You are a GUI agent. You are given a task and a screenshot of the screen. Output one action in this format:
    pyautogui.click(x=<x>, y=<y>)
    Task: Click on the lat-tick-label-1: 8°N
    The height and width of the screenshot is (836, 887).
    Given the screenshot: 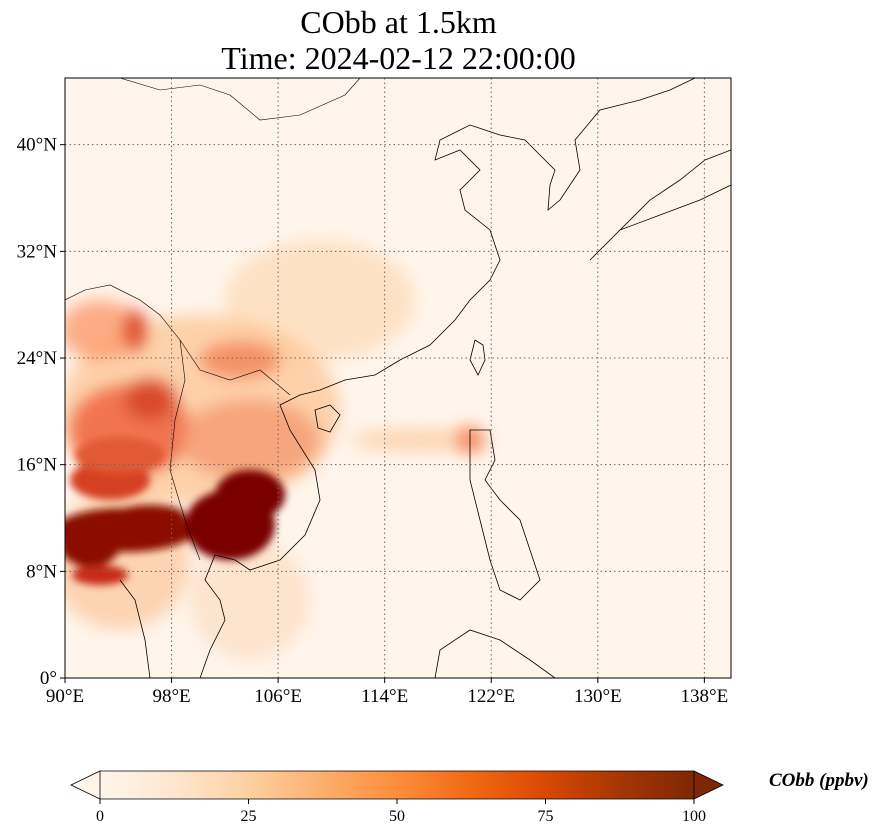 What is the action you would take?
    pyautogui.click(x=41, y=571)
    